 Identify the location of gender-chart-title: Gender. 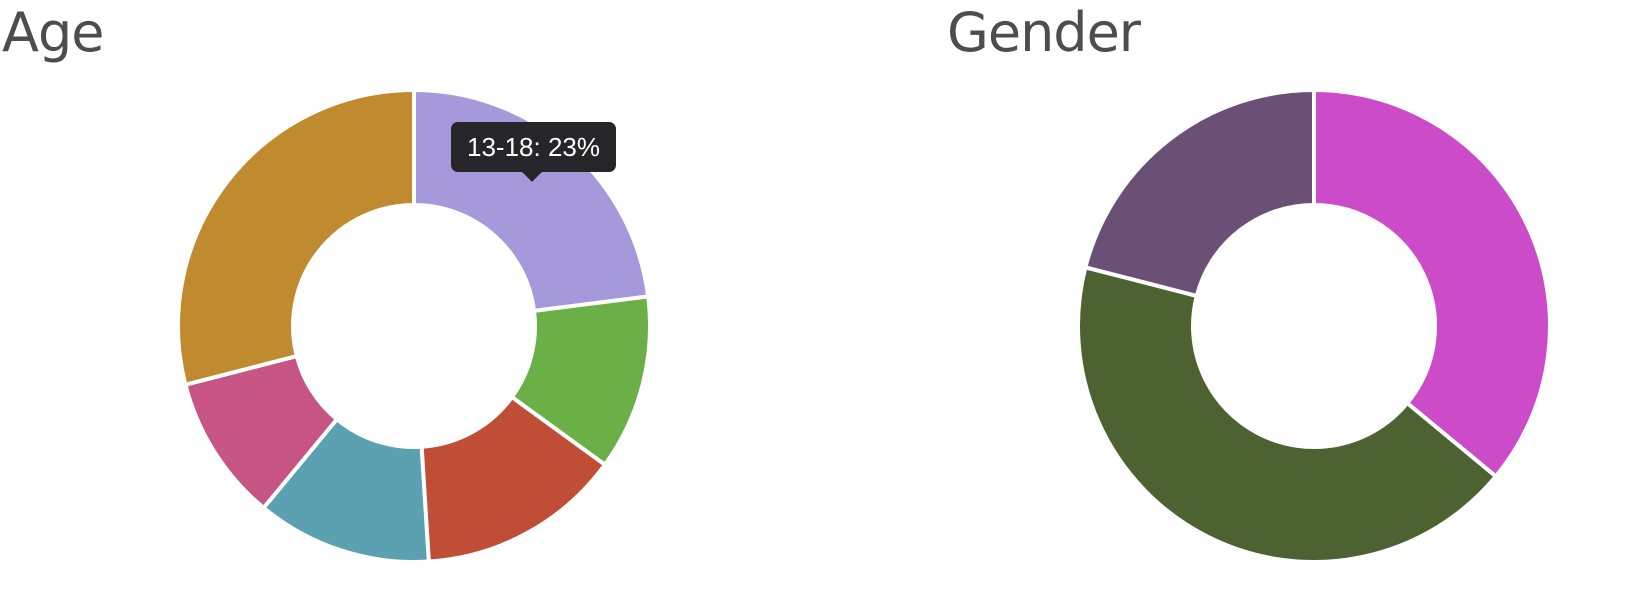
(1044, 32).